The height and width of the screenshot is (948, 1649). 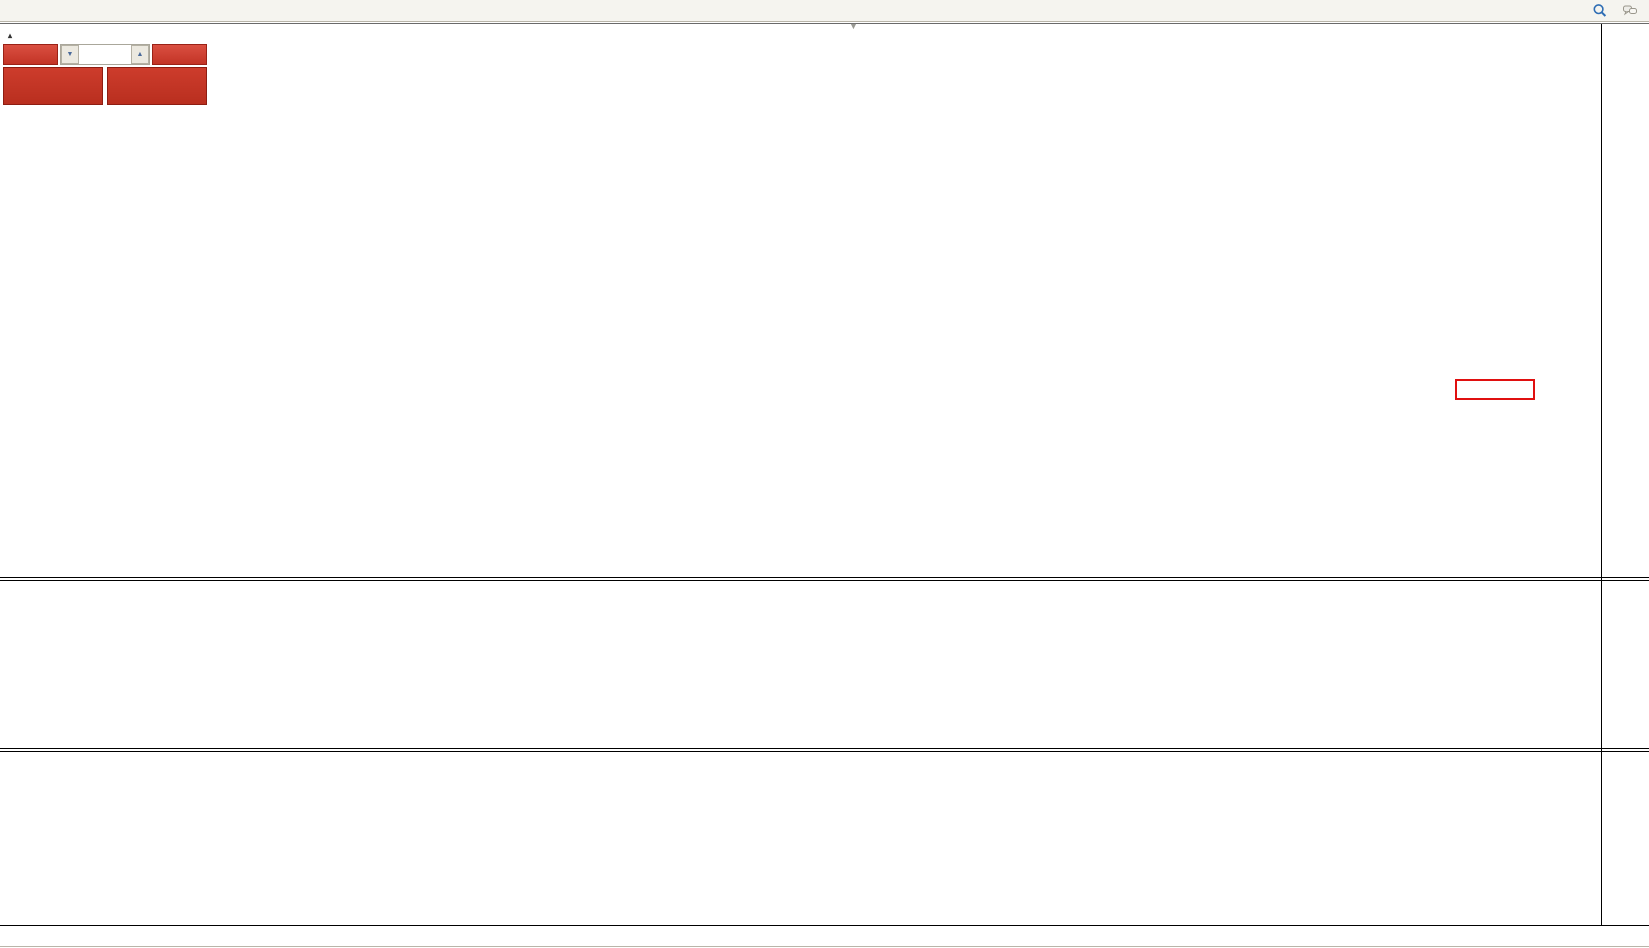 I want to click on chart-symbol-icon: ▴, so click(x=10, y=35).